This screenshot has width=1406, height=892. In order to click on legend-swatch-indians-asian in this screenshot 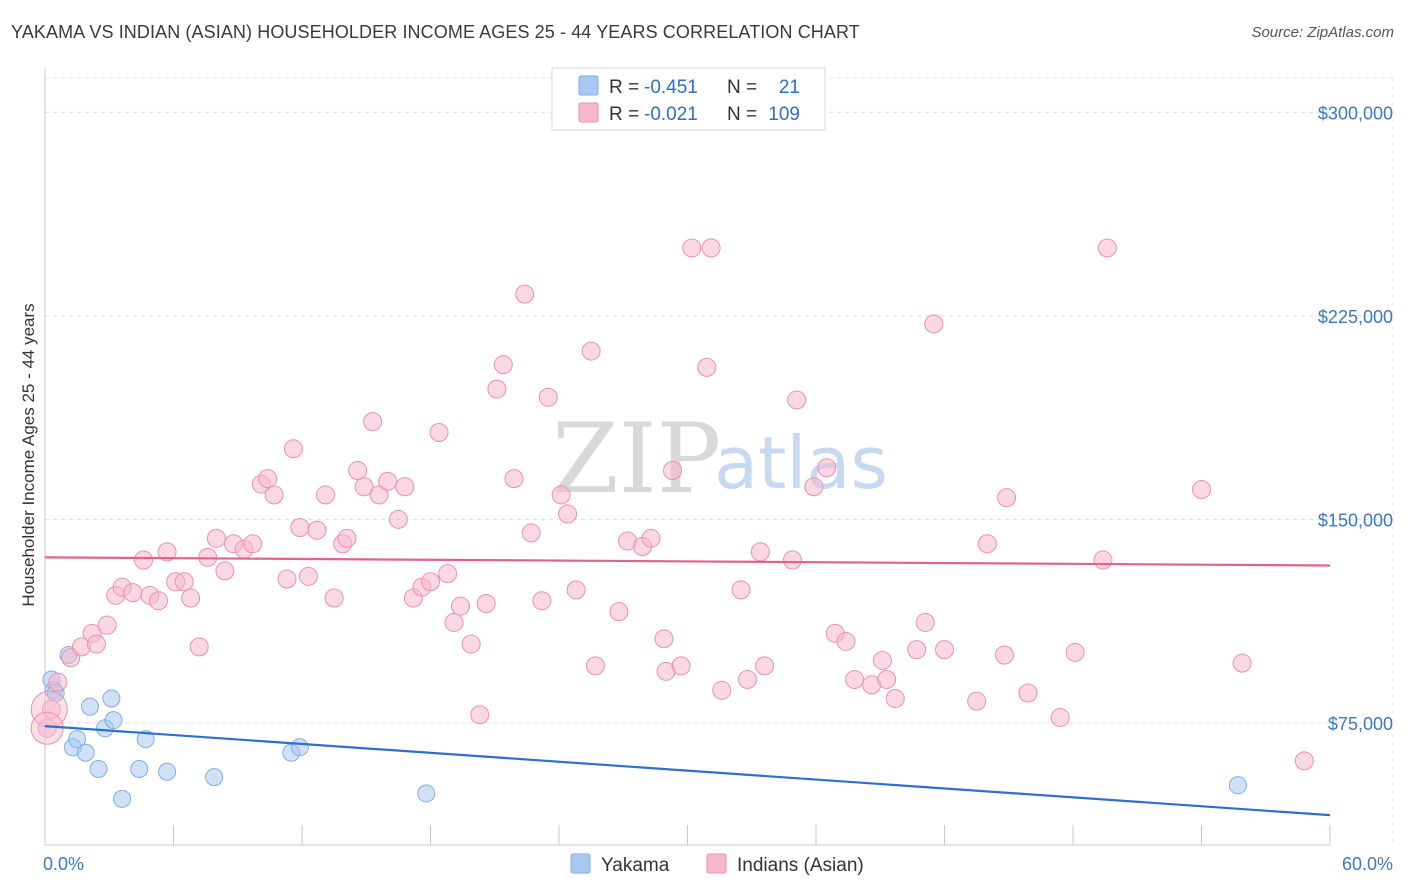, I will do `click(588, 112)`.